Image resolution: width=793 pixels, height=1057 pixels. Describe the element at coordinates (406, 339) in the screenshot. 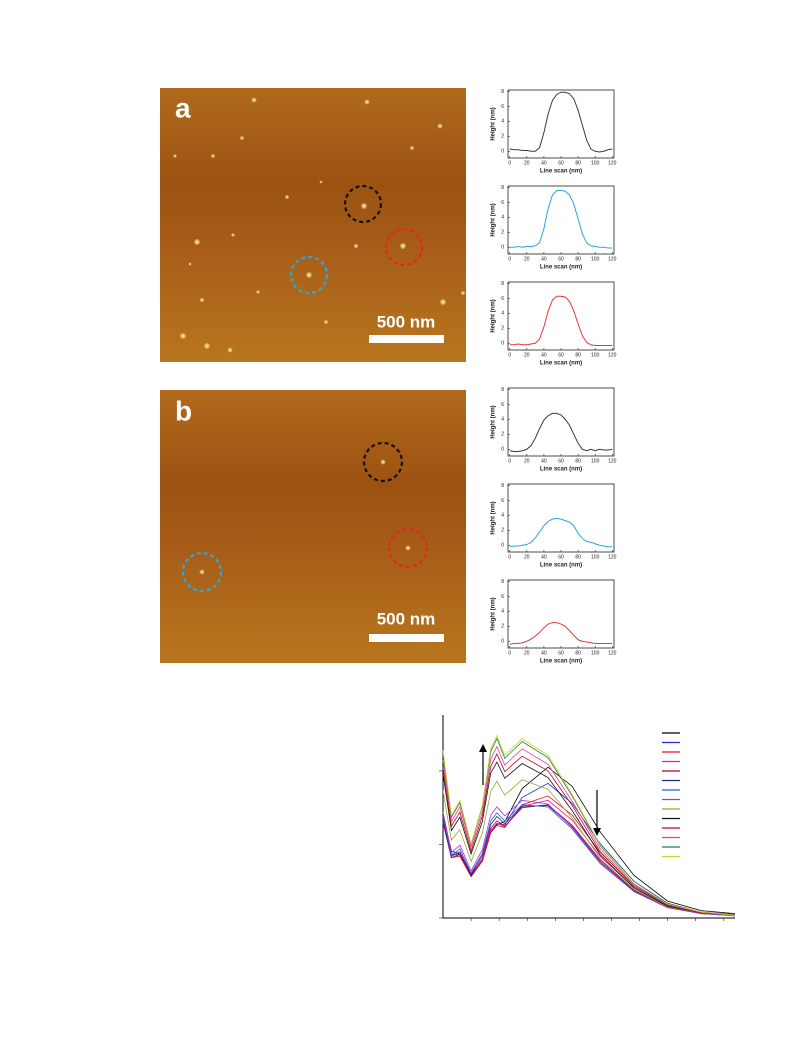

I see `scale-bar` at that location.